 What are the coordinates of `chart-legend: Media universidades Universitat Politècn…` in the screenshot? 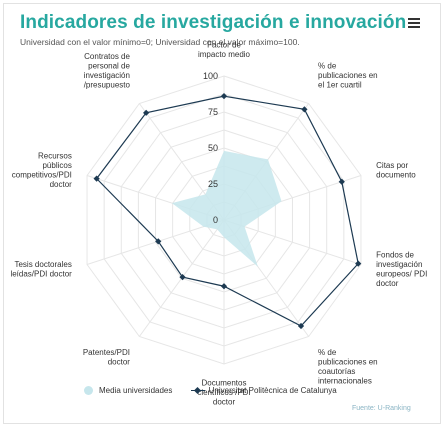 It's located at (218, 391).